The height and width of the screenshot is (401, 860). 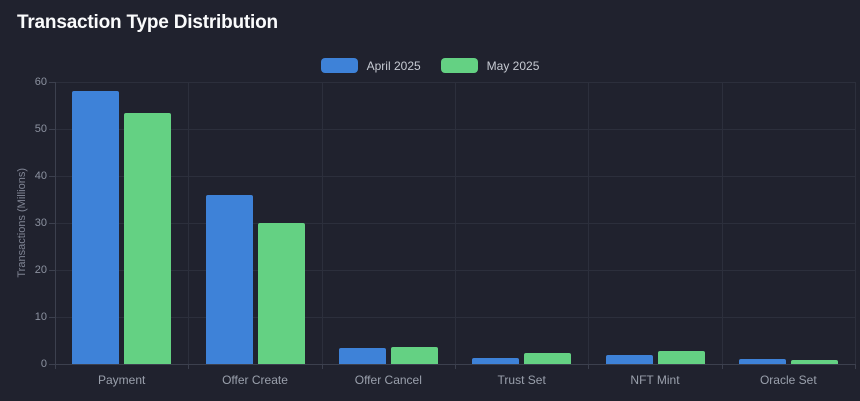 I want to click on x-axis-label-trust-set: Trust Set, so click(x=521, y=380).